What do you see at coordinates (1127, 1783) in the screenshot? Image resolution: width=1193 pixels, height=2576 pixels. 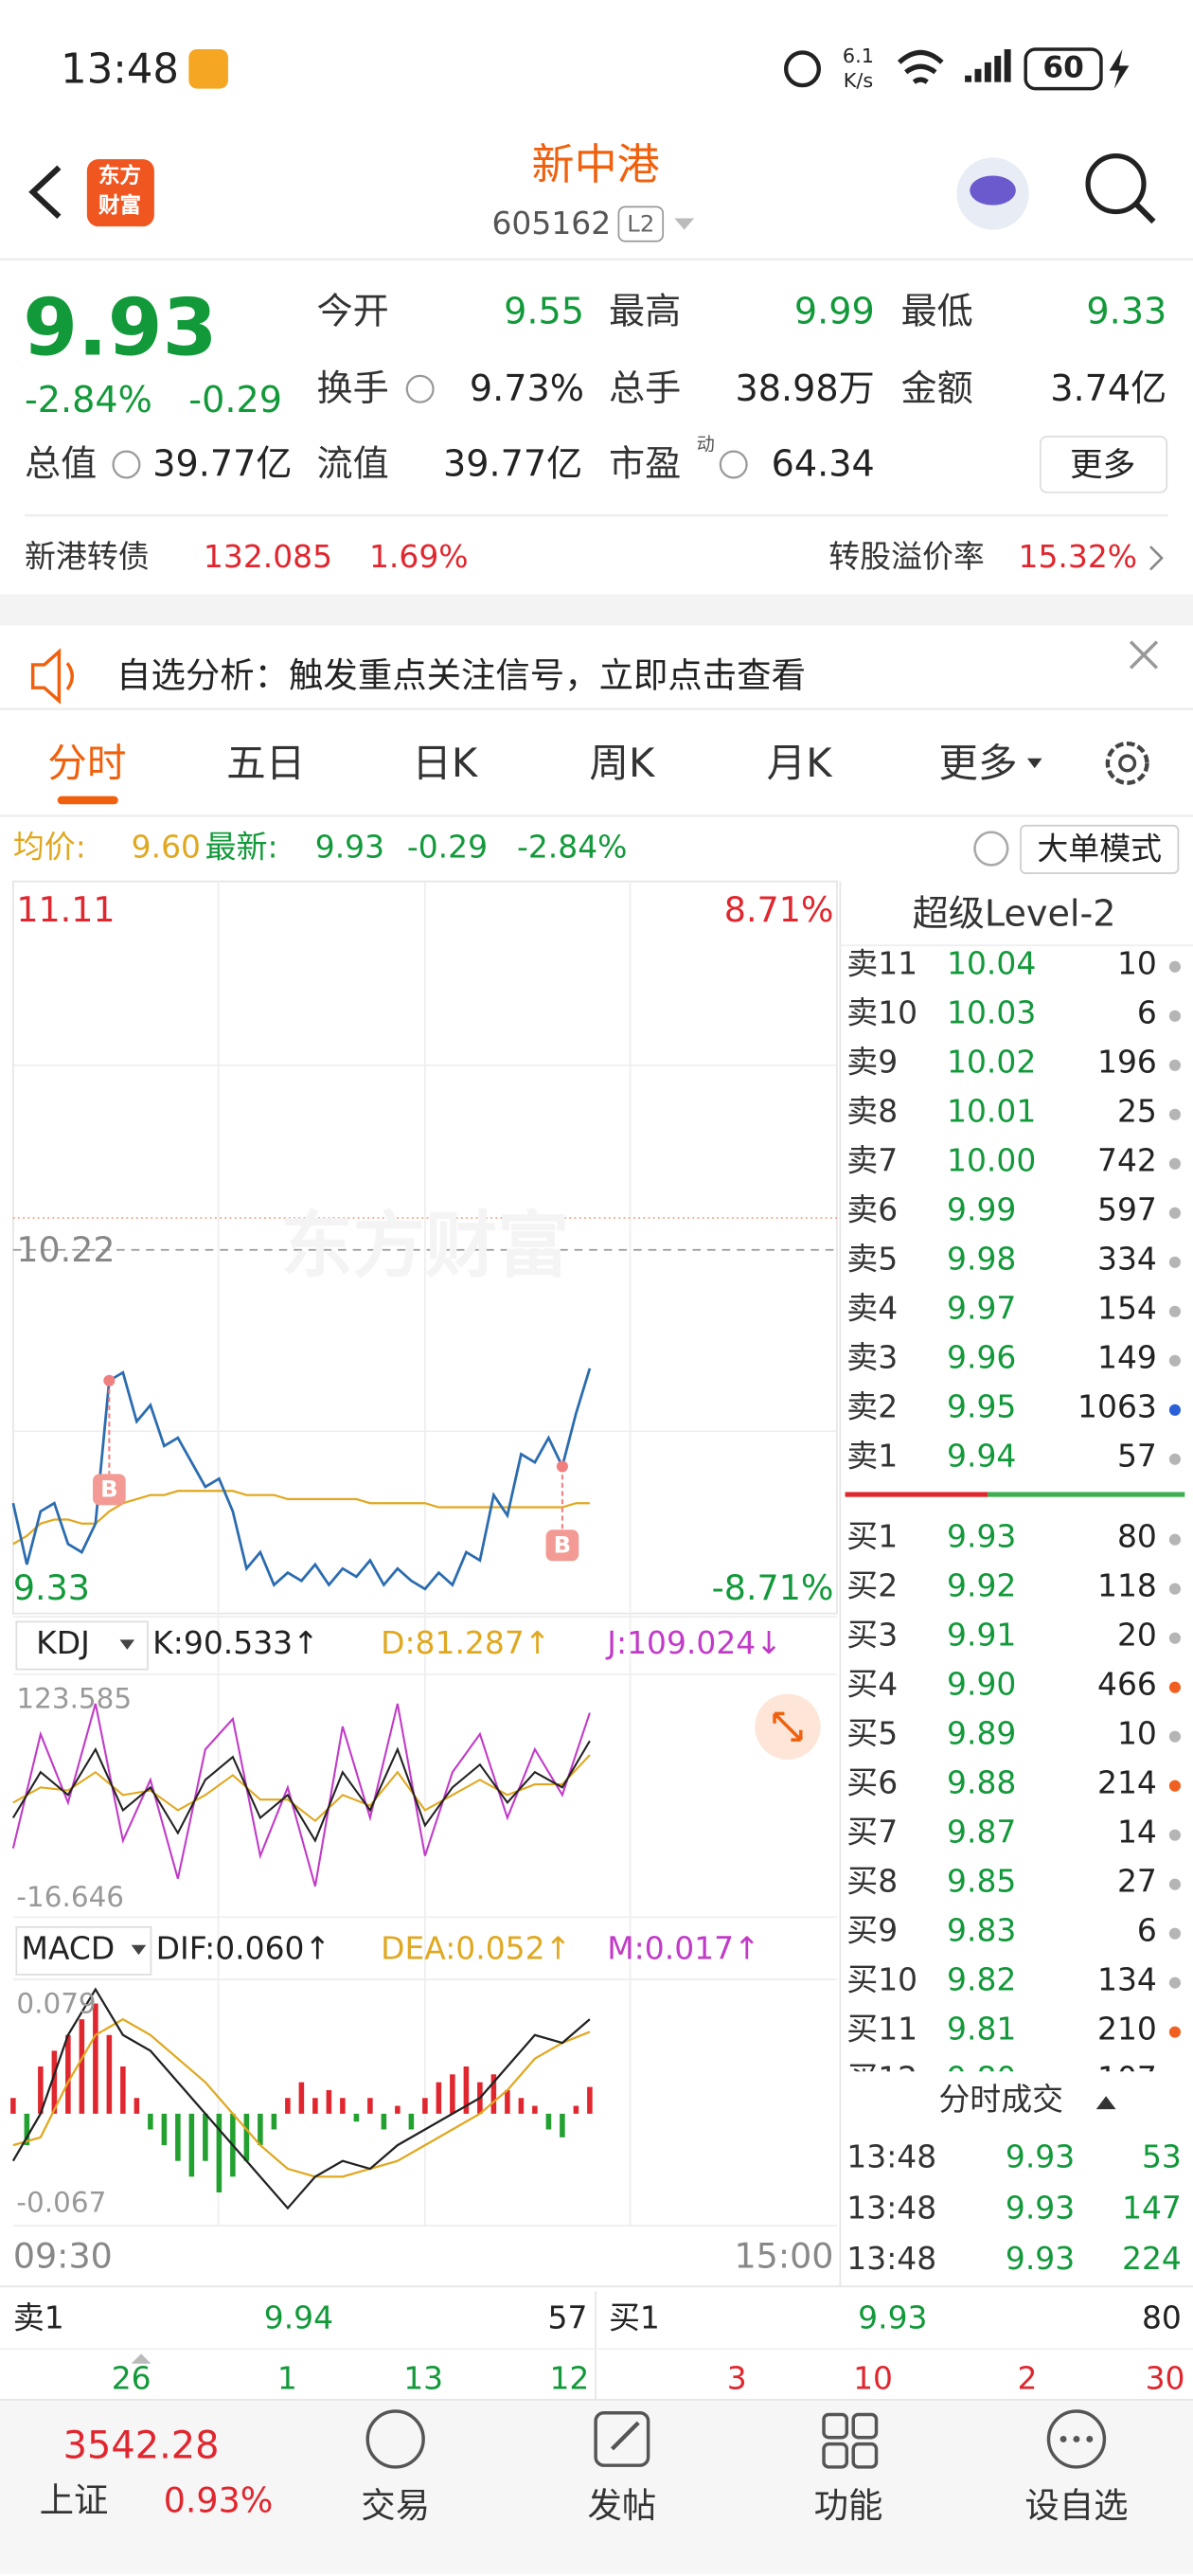 I see `level-volume: 214` at bounding box center [1127, 1783].